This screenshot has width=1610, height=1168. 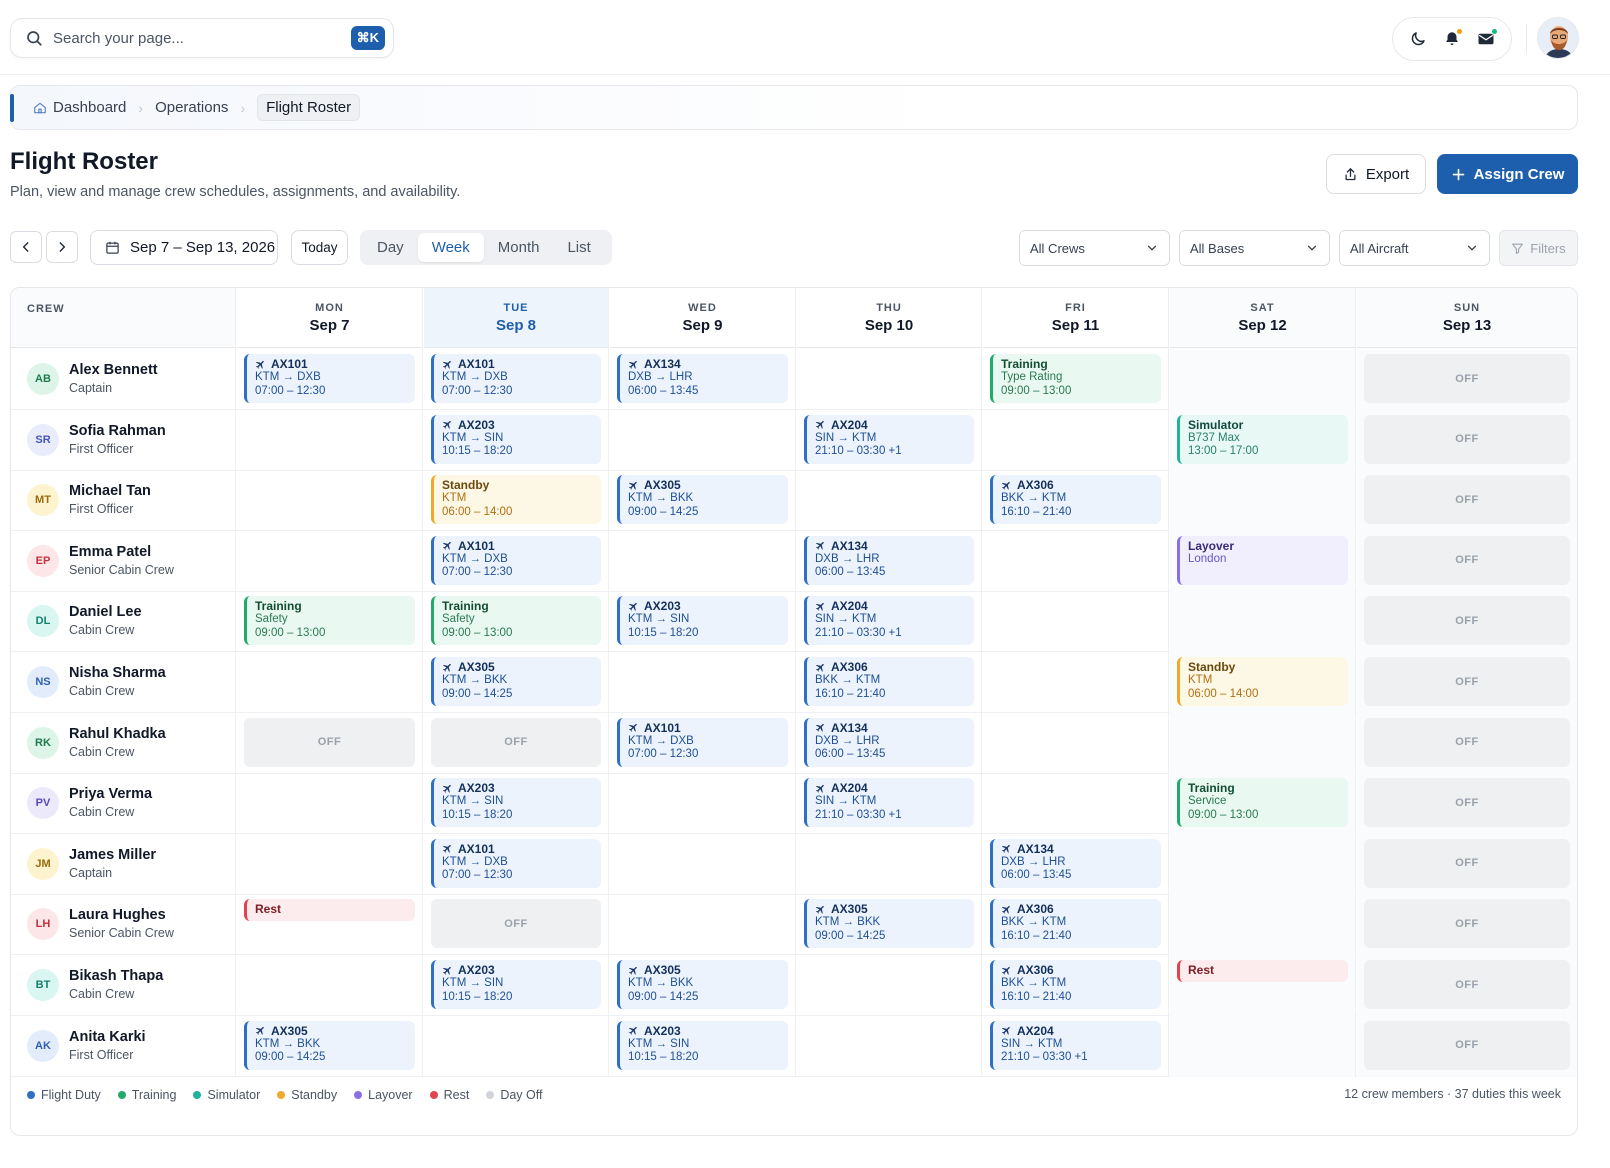 What do you see at coordinates (518, 247) in the screenshot?
I see `view-month-tab: Month` at bounding box center [518, 247].